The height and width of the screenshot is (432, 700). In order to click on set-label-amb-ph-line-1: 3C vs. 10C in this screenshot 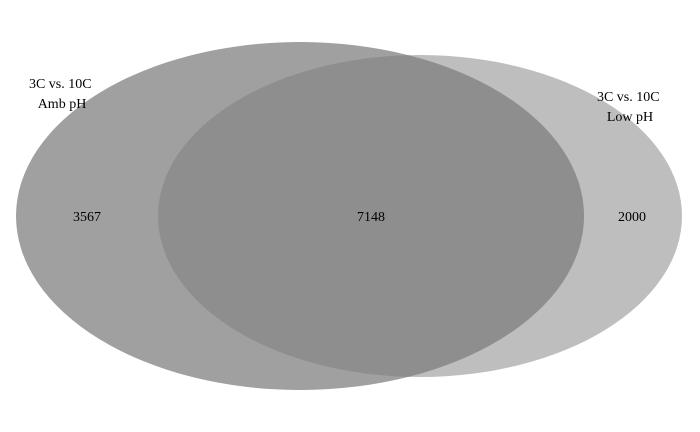, I will do `click(60, 84)`.